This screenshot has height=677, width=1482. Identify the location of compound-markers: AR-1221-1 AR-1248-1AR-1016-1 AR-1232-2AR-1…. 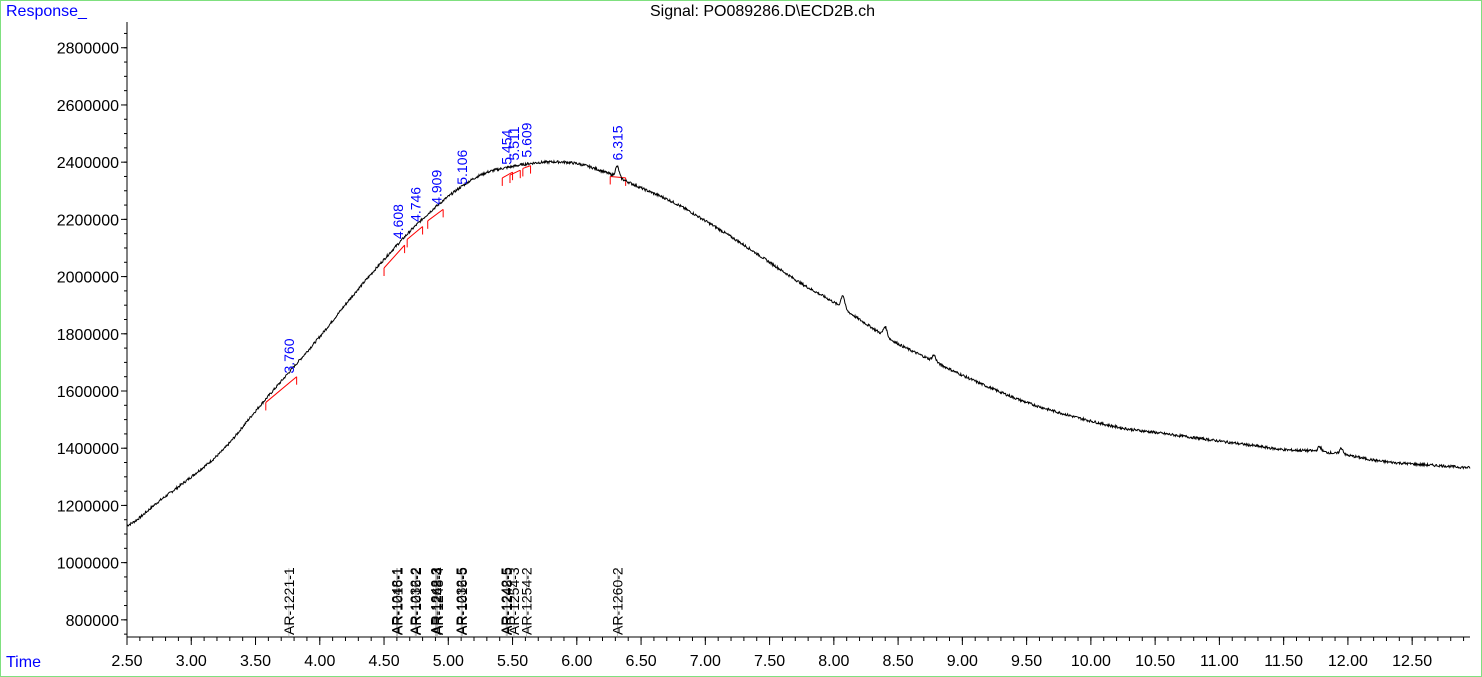
(453, 602).